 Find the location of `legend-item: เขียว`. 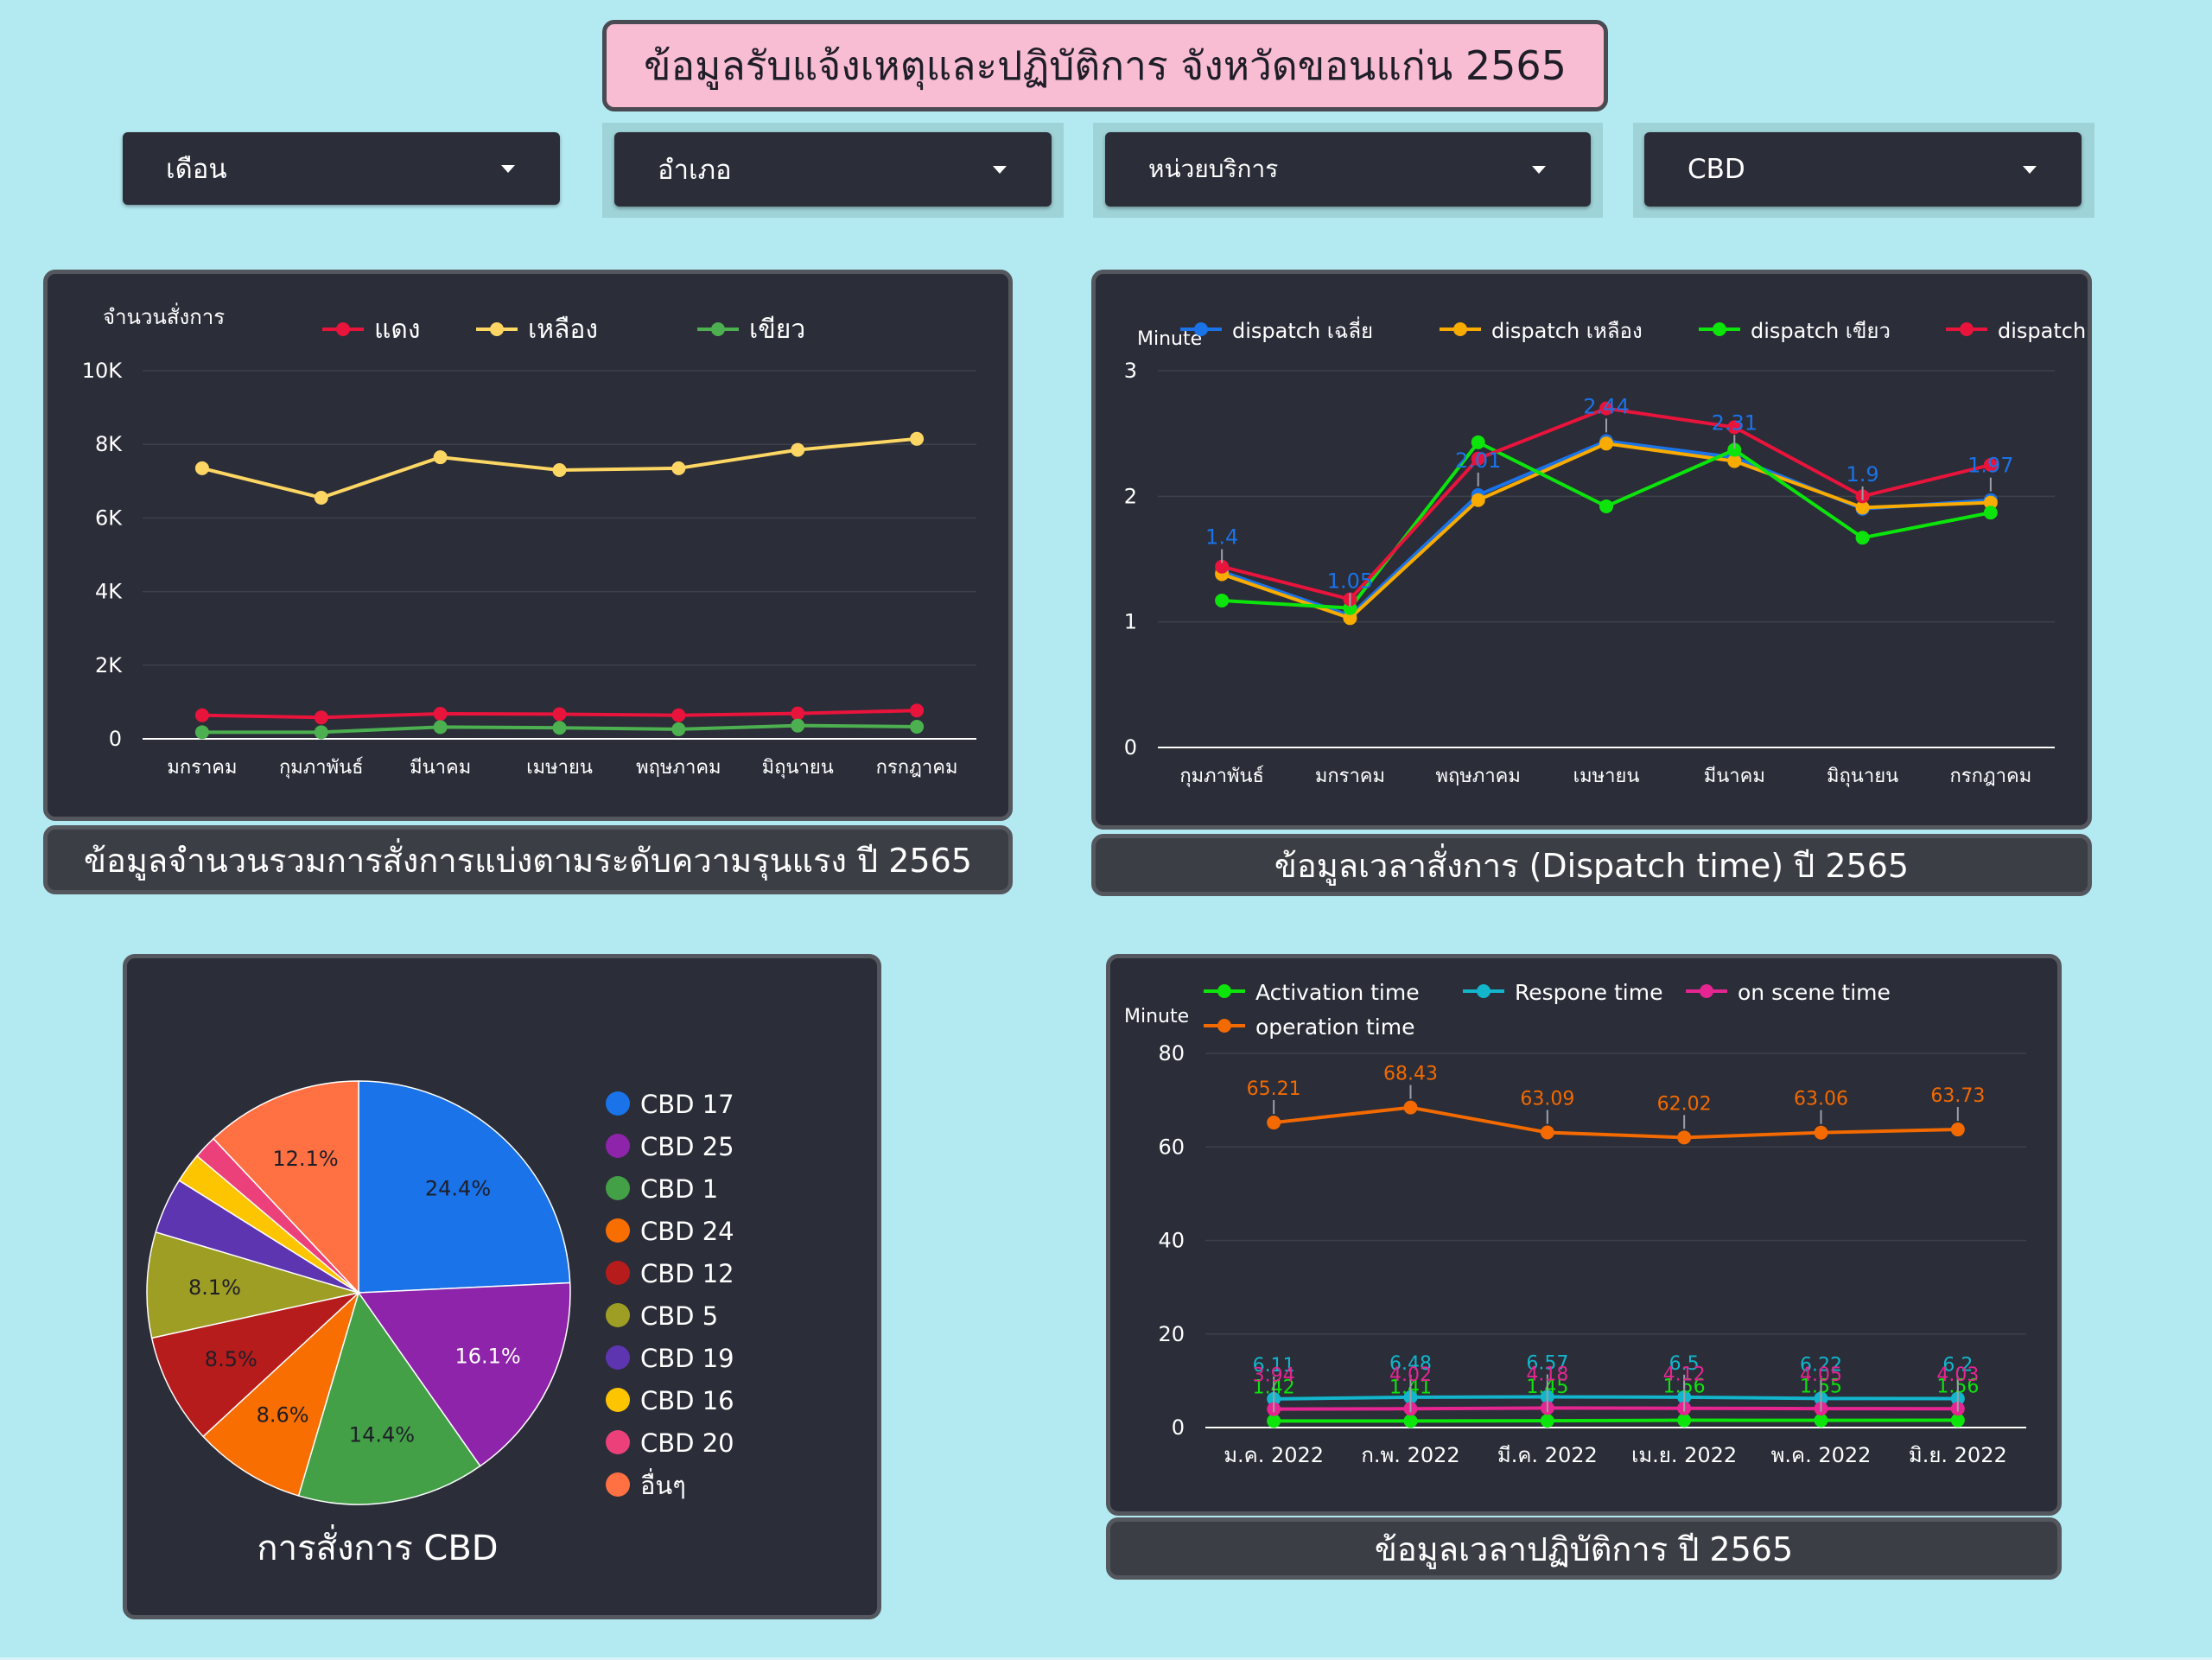

legend-item: เขียว is located at coordinates (751, 330).